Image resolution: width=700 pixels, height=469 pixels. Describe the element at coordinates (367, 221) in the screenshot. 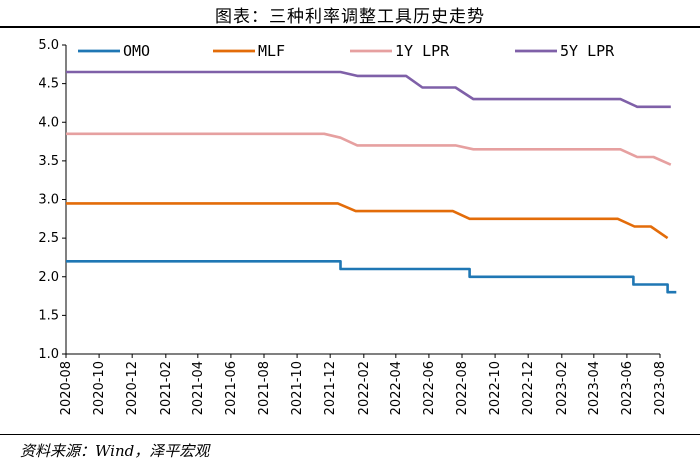

I see `series-line-mlf` at that location.